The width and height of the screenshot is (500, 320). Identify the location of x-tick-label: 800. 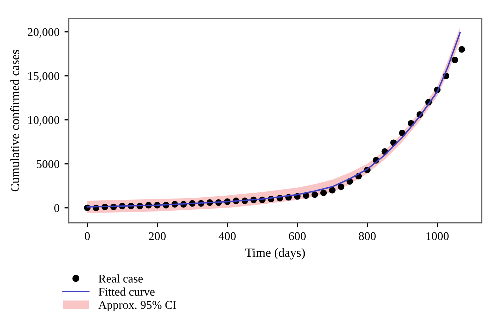
(367, 236).